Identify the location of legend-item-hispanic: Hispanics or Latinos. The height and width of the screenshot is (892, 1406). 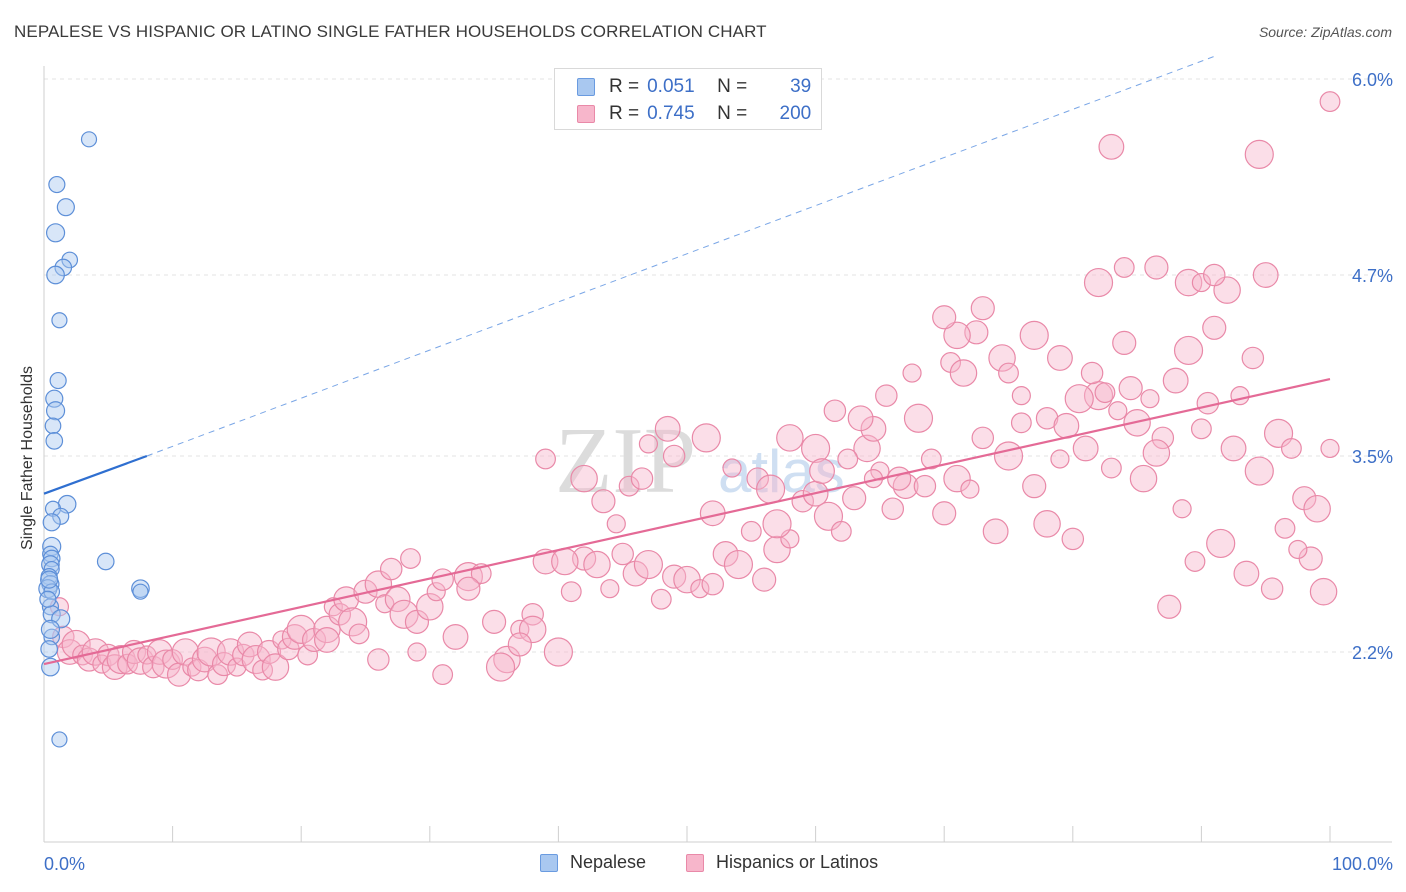
(782, 862).